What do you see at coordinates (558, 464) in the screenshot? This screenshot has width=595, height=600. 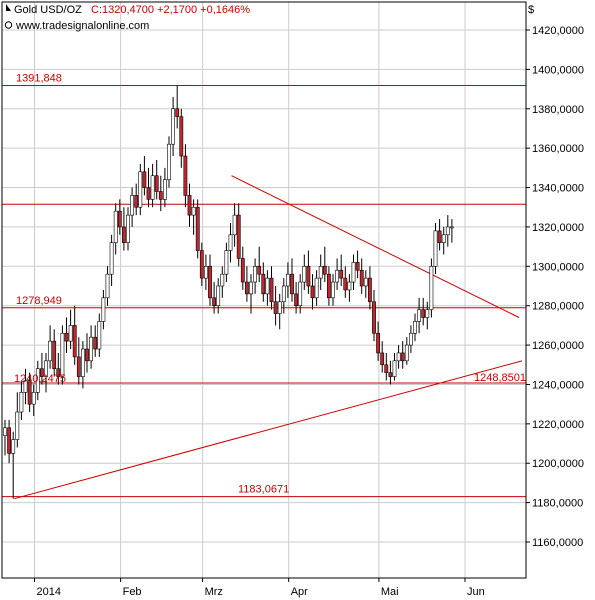 I see `y-tick-label: 1200,0000` at bounding box center [558, 464].